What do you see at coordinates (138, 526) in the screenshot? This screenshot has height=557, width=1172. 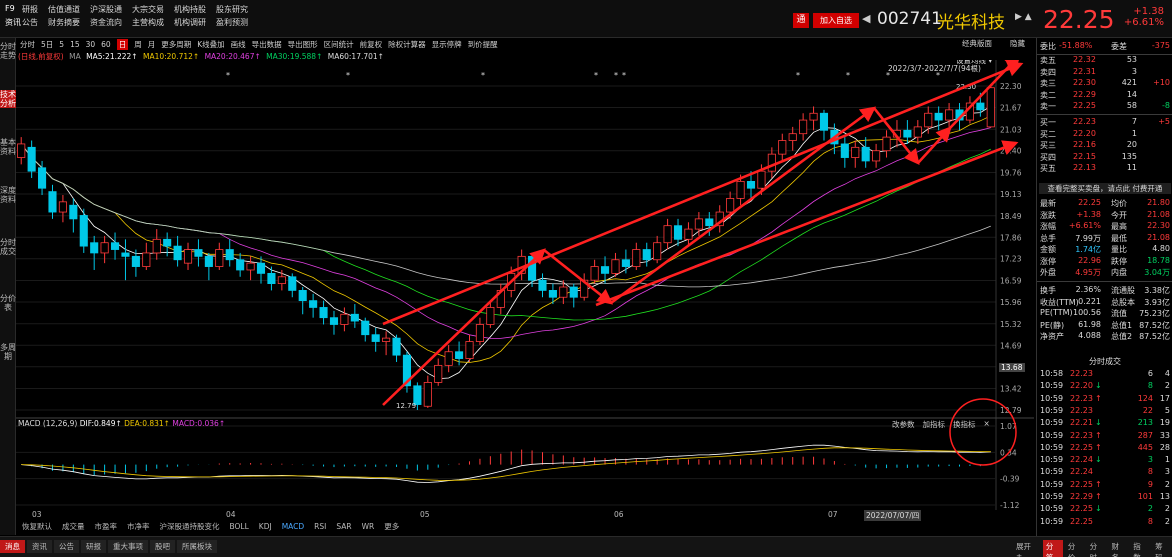 I see `indicator-tab: 市净率` at bounding box center [138, 526].